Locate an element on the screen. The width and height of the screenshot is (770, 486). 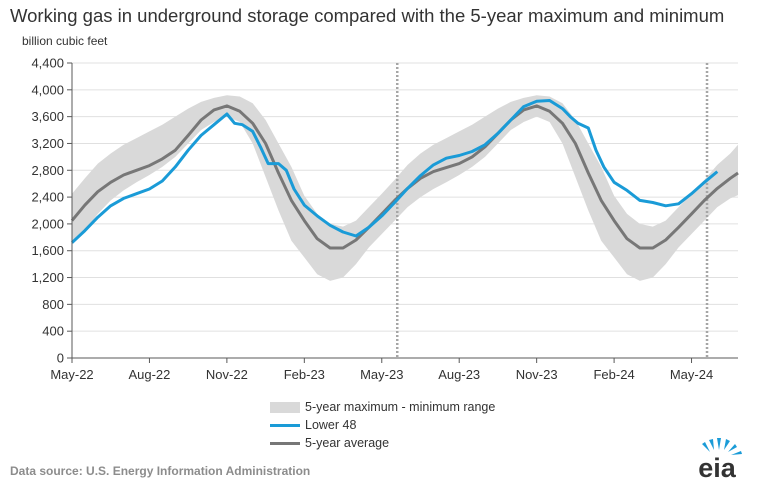
legend-swatch-average is located at coordinates (285, 443).